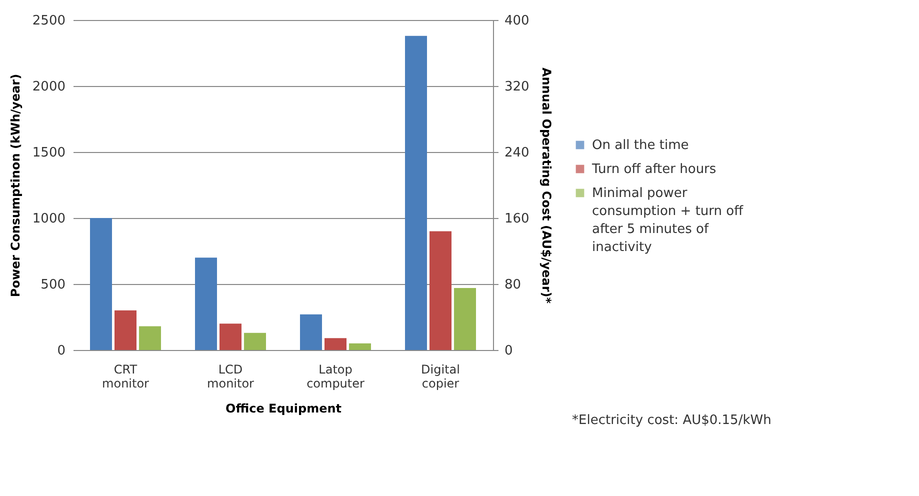 Image resolution: width=919 pixels, height=496 pixels. I want to click on x-tick-label: Latop computer, so click(335, 376).